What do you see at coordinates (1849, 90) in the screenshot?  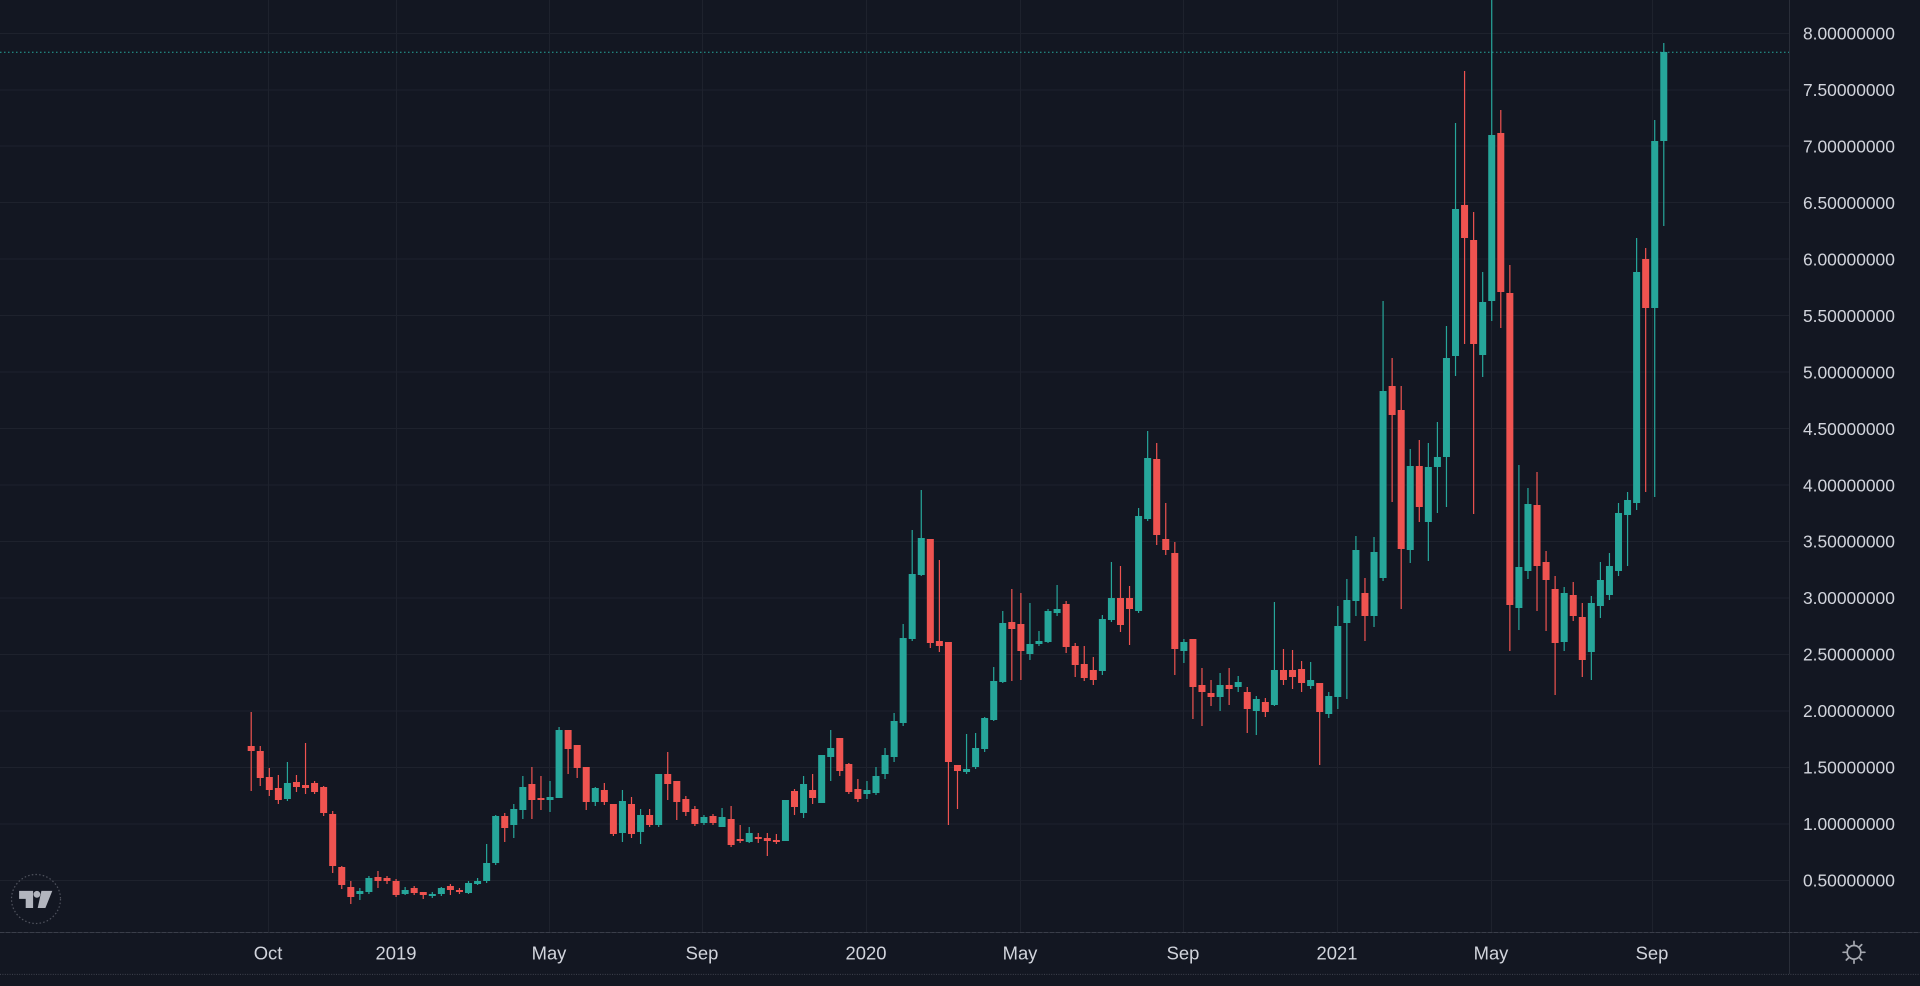 I see `svg-text: 7.50000000` at bounding box center [1849, 90].